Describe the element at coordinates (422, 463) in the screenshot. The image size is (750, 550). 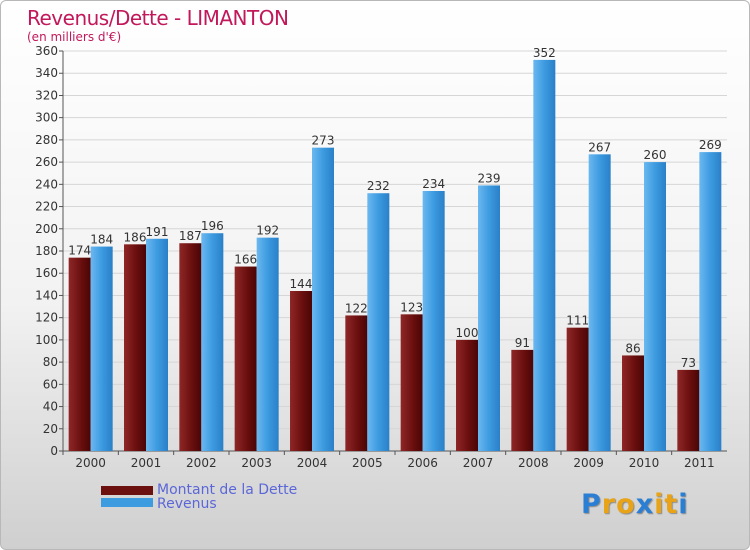
I see `x-tick-label: 2006` at that location.